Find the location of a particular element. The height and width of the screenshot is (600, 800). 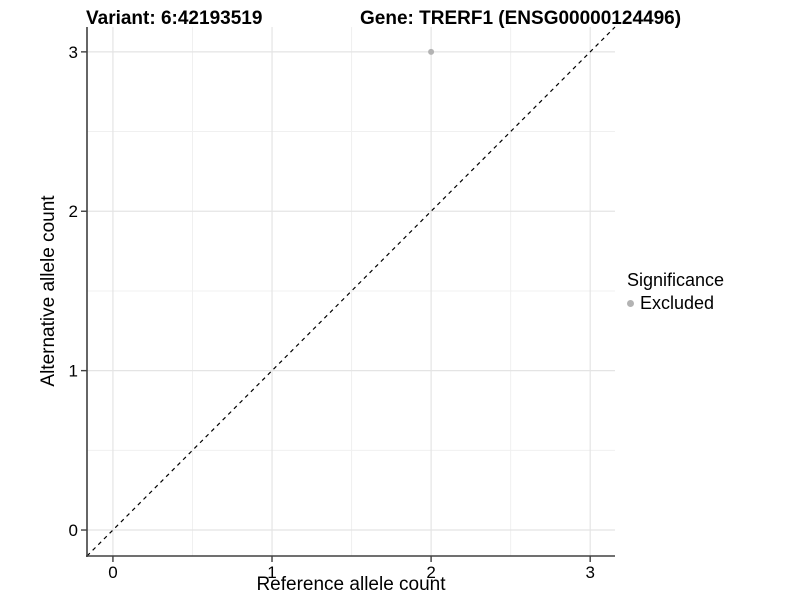

x-axis-title: Reference allele count is located at coordinates (351, 584).